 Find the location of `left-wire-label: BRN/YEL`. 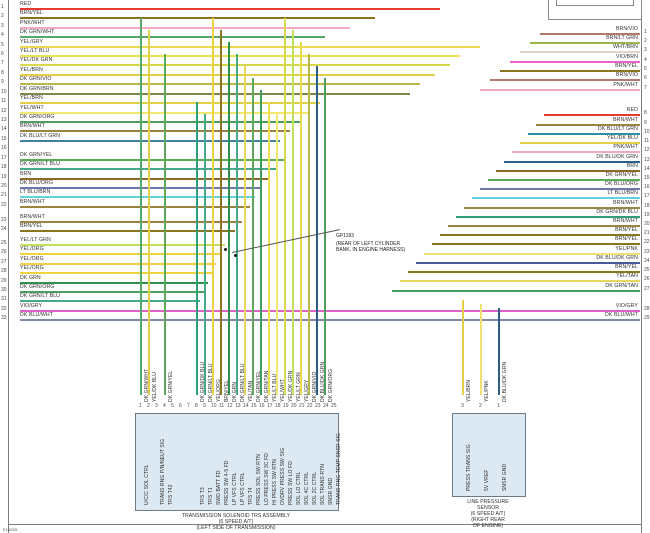

left-wire-label: BRN/YEL is located at coordinates (31, 226).